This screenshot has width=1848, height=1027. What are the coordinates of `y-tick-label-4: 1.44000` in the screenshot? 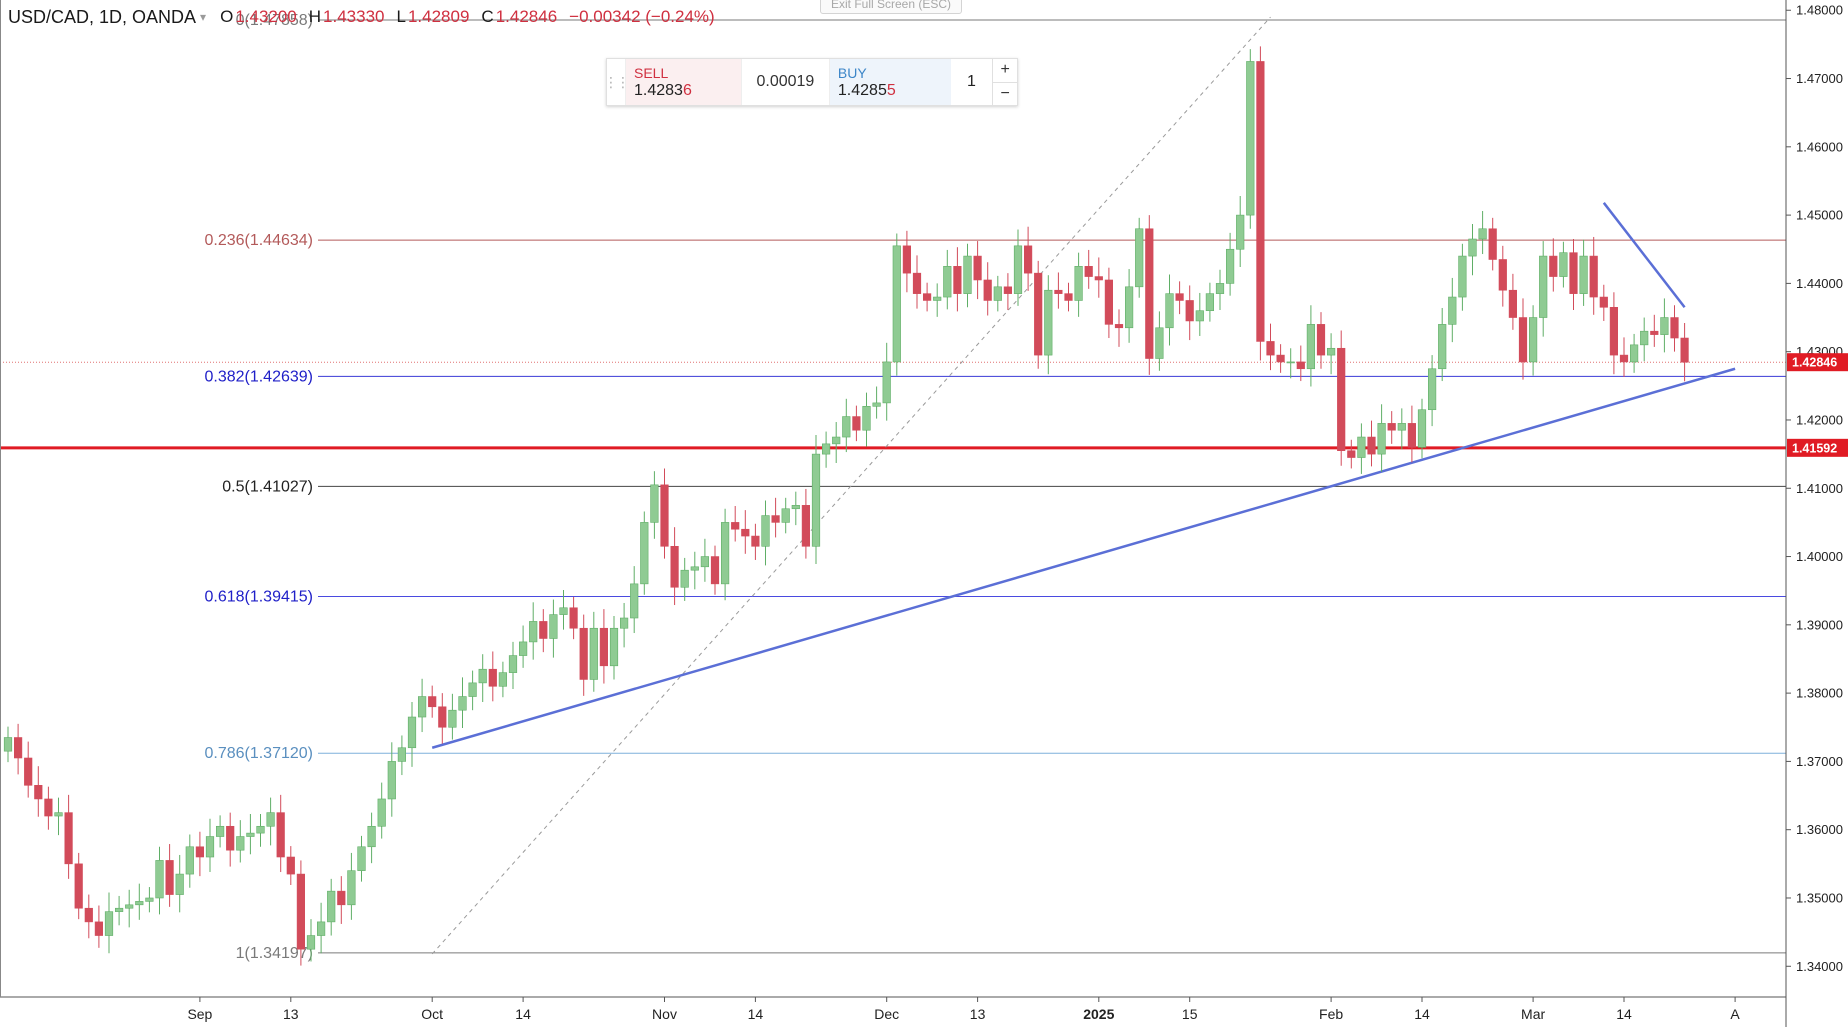 It's located at (1819, 283).